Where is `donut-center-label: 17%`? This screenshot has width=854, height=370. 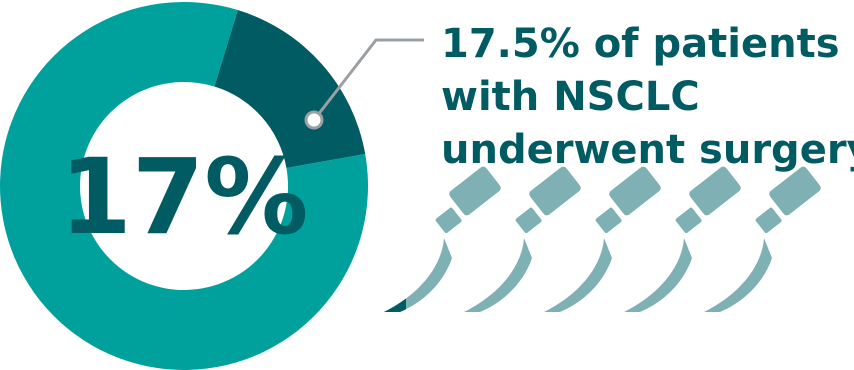 donut-center-label: 17% is located at coordinates (184, 197).